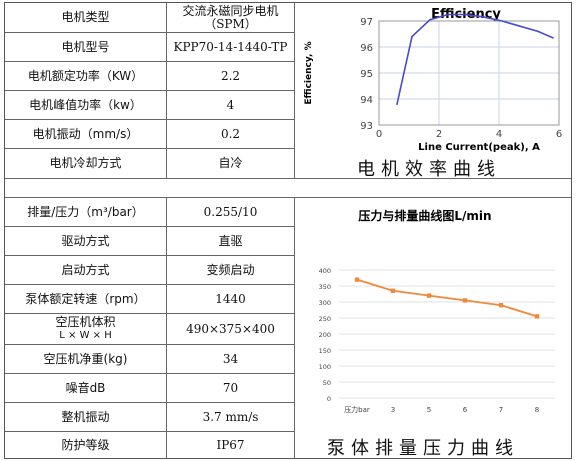  I want to click on efficiency-x-axis-label: Line Current(peak), A, so click(479, 147).